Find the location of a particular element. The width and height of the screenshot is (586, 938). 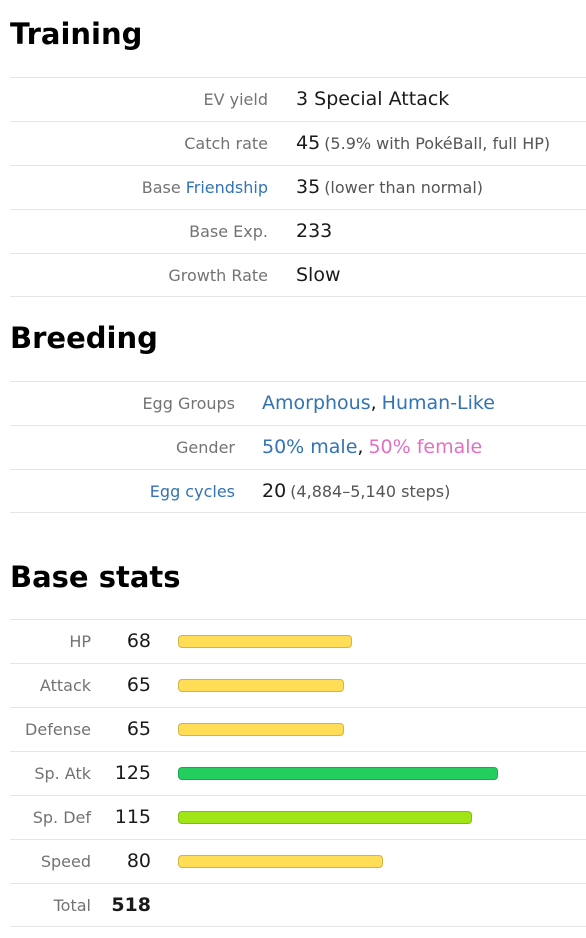

stat-row: Sp. Atk 125 is located at coordinates (298, 773).